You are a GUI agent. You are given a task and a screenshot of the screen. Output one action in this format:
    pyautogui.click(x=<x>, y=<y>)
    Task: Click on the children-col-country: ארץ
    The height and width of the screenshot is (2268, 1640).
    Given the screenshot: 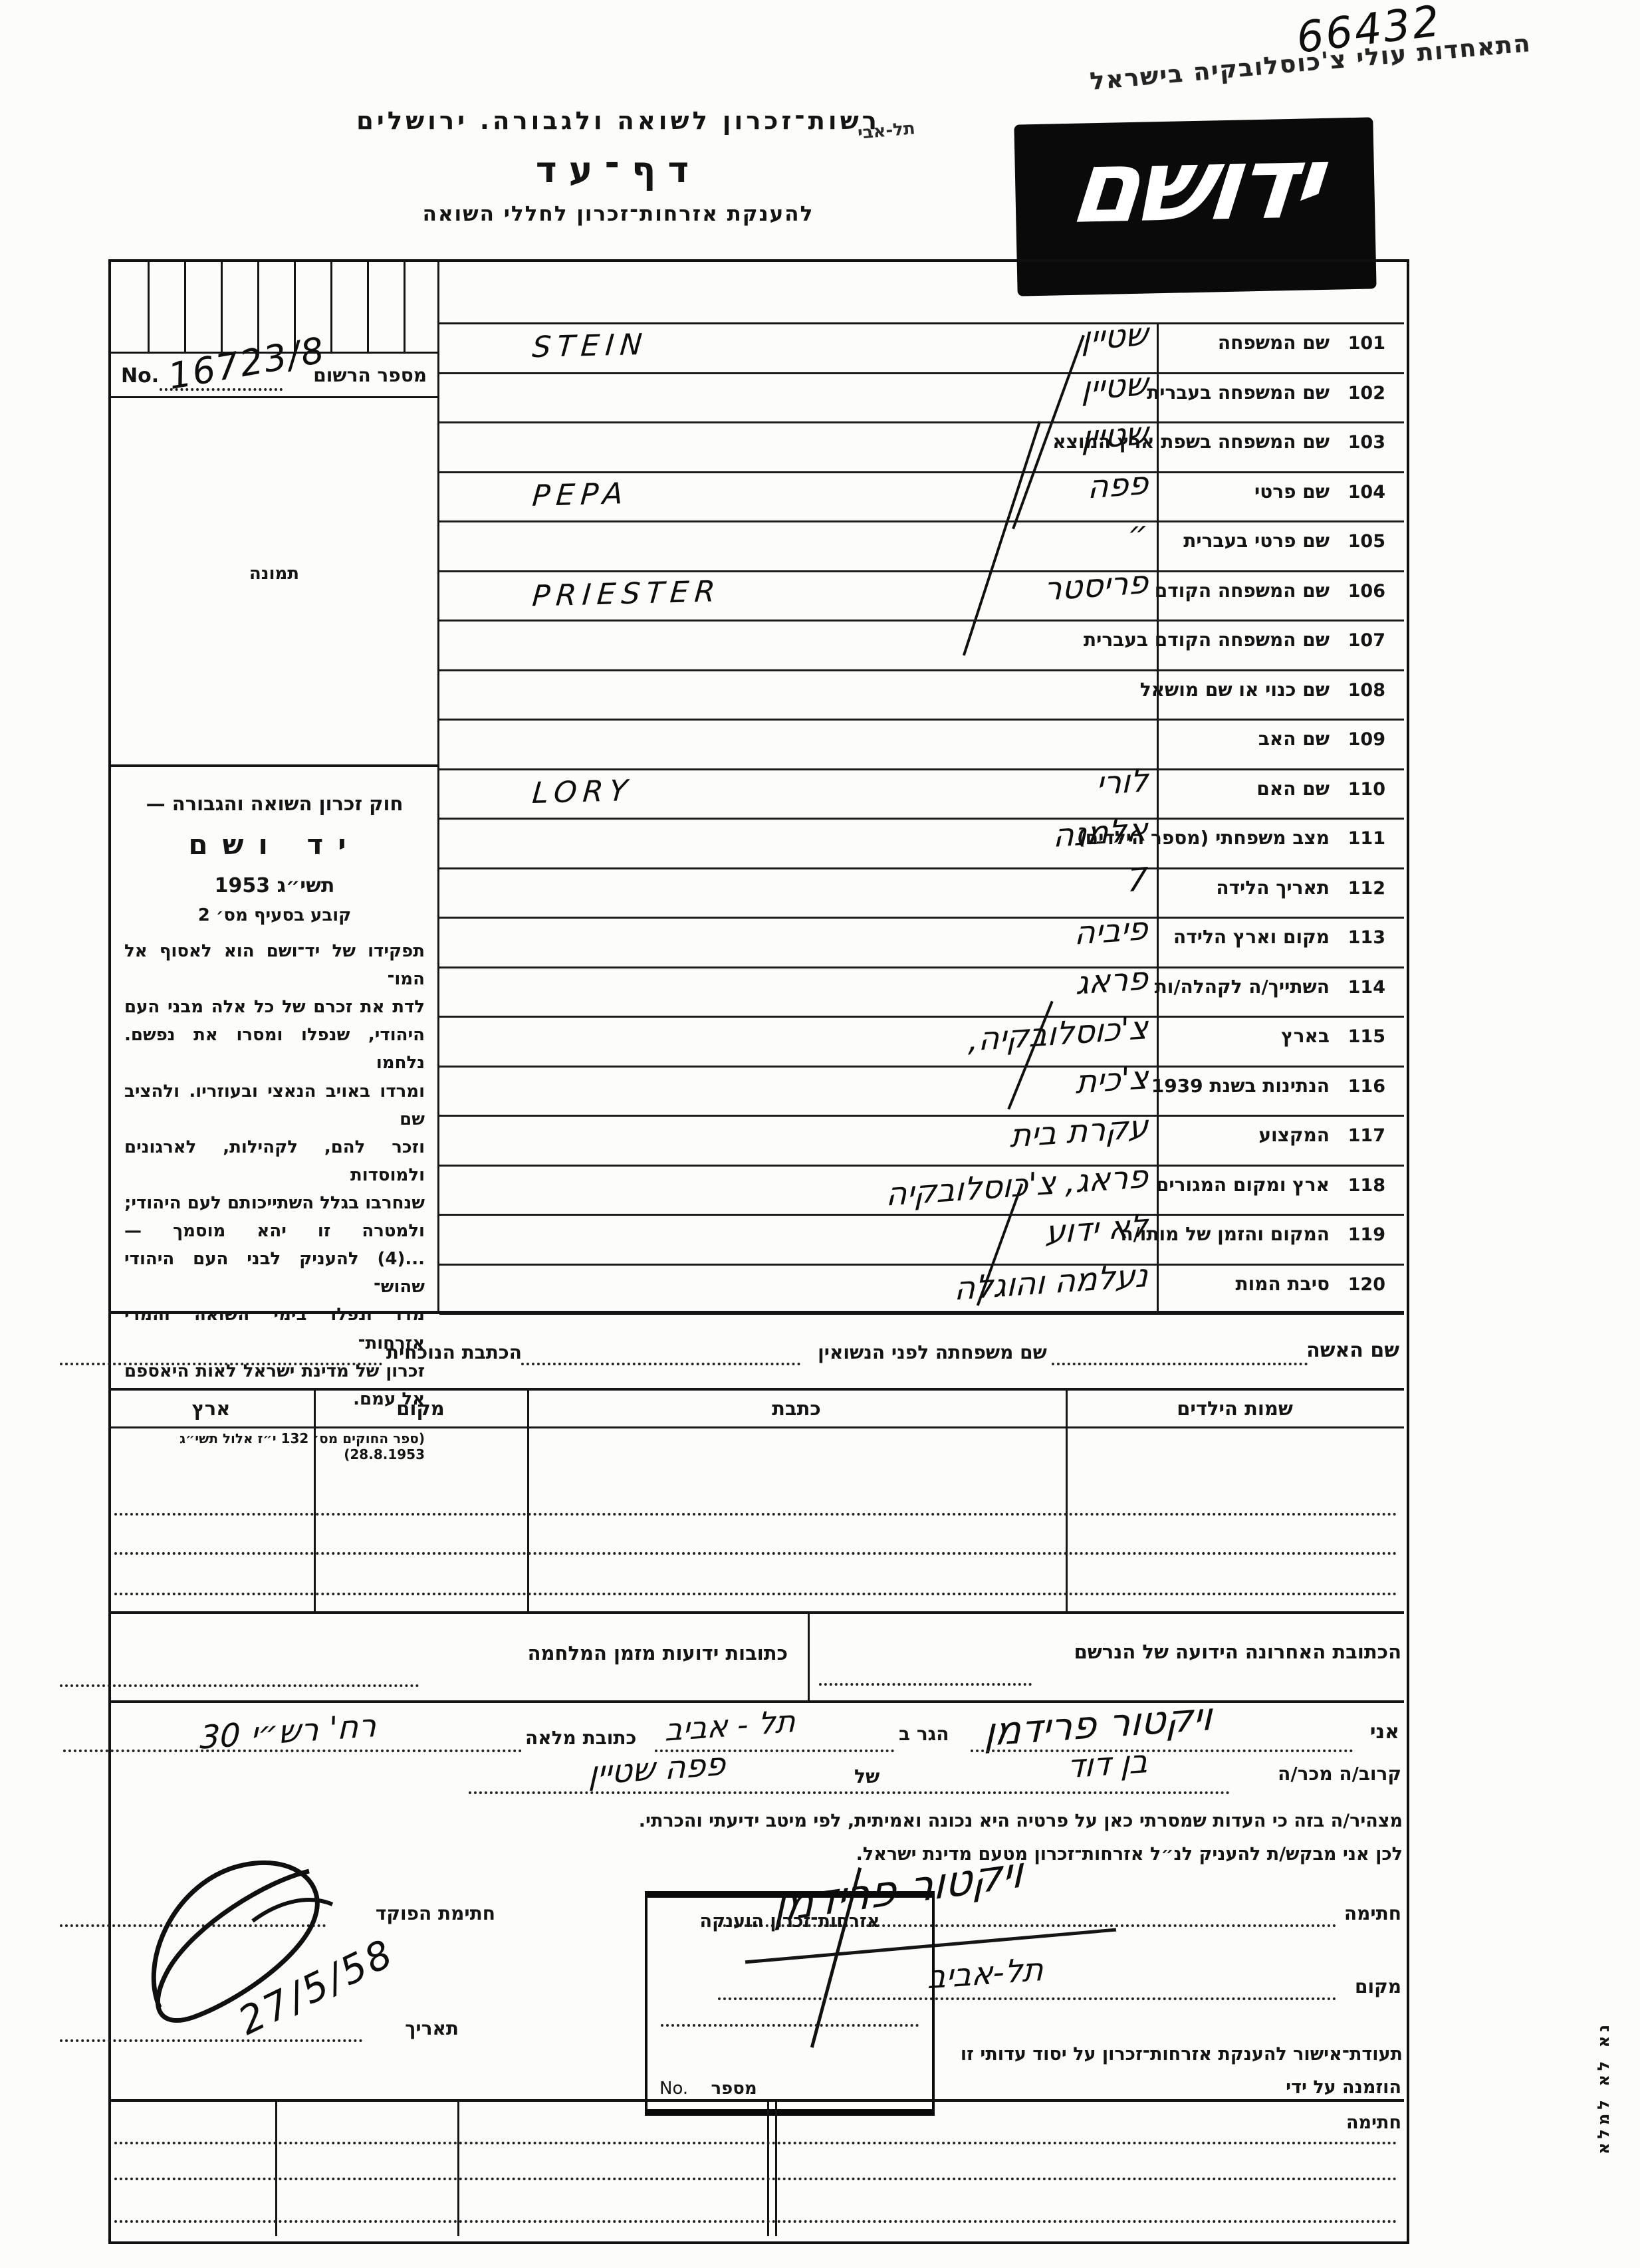 What is the action you would take?
    pyautogui.click(x=211, y=1408)
    